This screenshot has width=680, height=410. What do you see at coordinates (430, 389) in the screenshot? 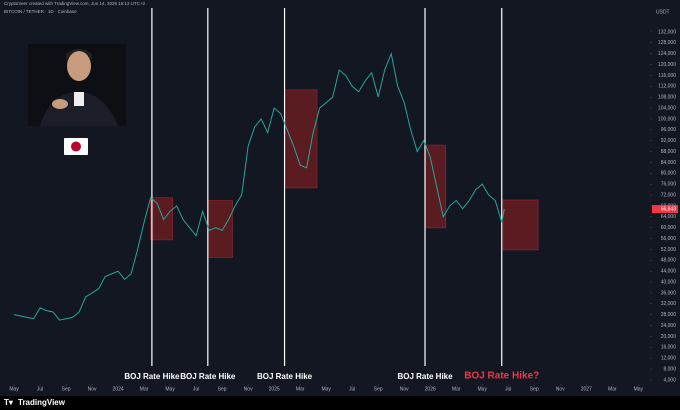
I see `x-tick-label: 2026` at bounding box center [430, 389].